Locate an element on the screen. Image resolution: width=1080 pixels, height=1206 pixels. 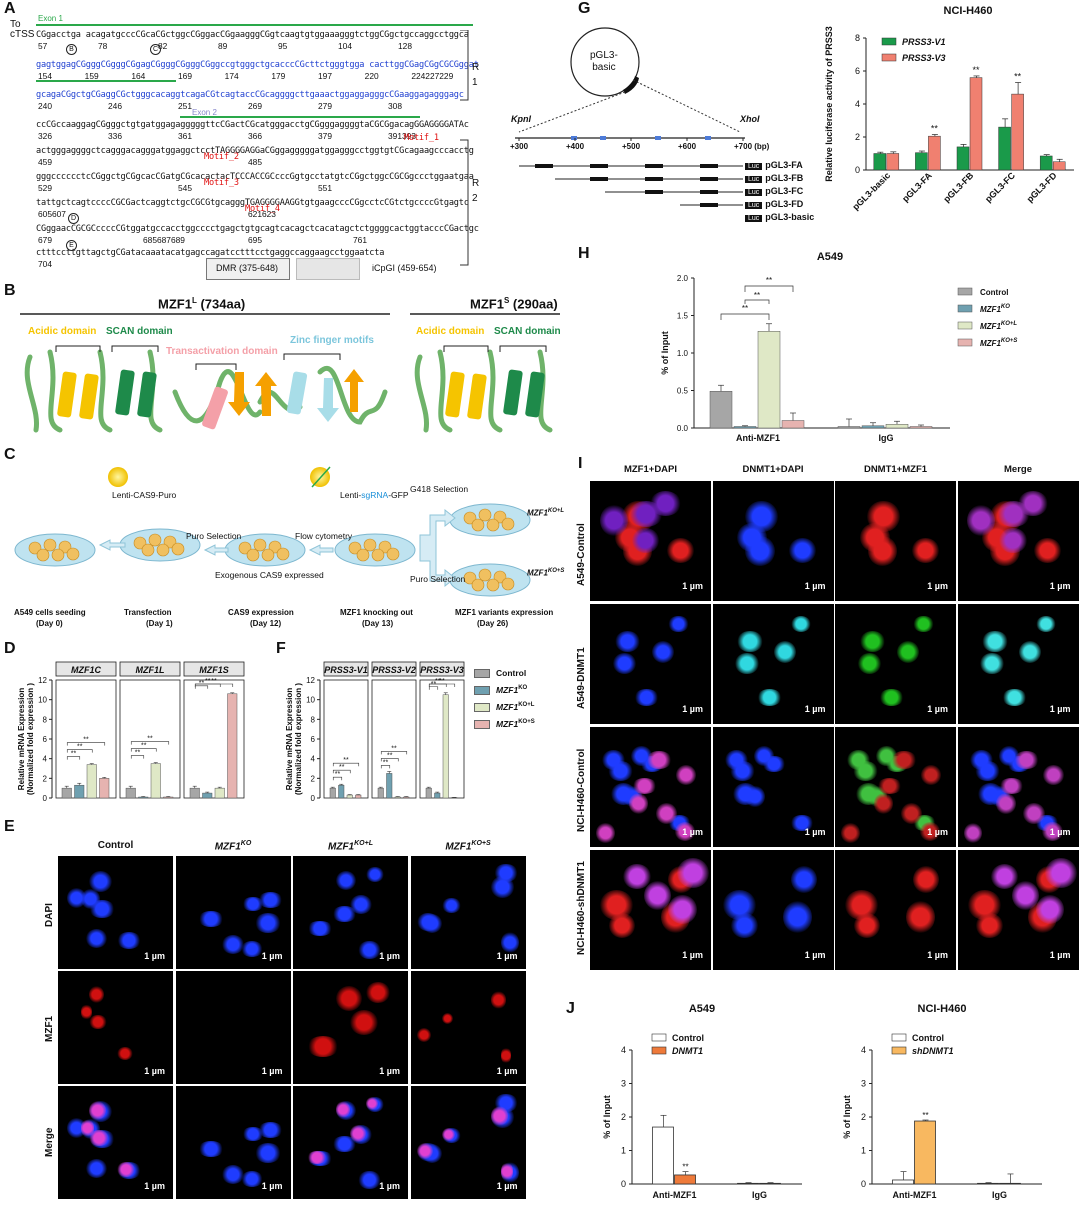
position-number: 104 is located at coordinates (345, 46).